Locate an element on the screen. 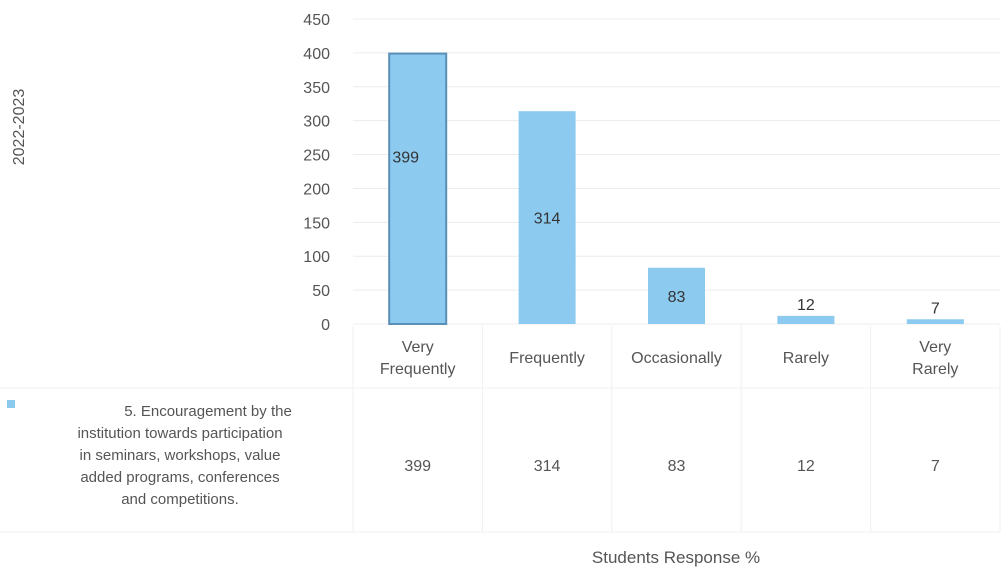 This screenshot has width=1001, height=581. table-value: 83 is located at coordinates (677, 466).